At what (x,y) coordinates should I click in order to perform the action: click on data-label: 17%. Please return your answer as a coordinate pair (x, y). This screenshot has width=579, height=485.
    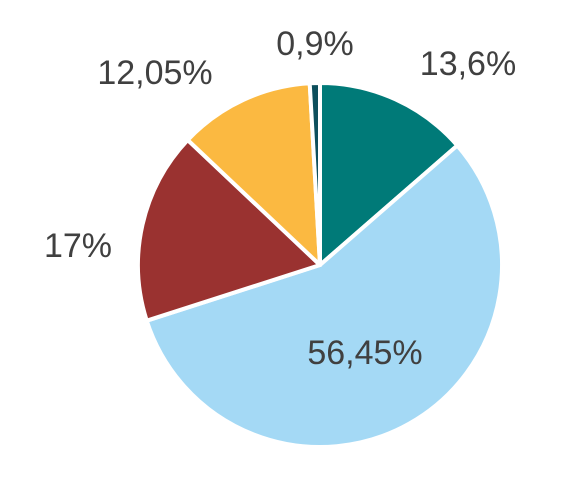
    Looking at the image, I should click on (78, 246).